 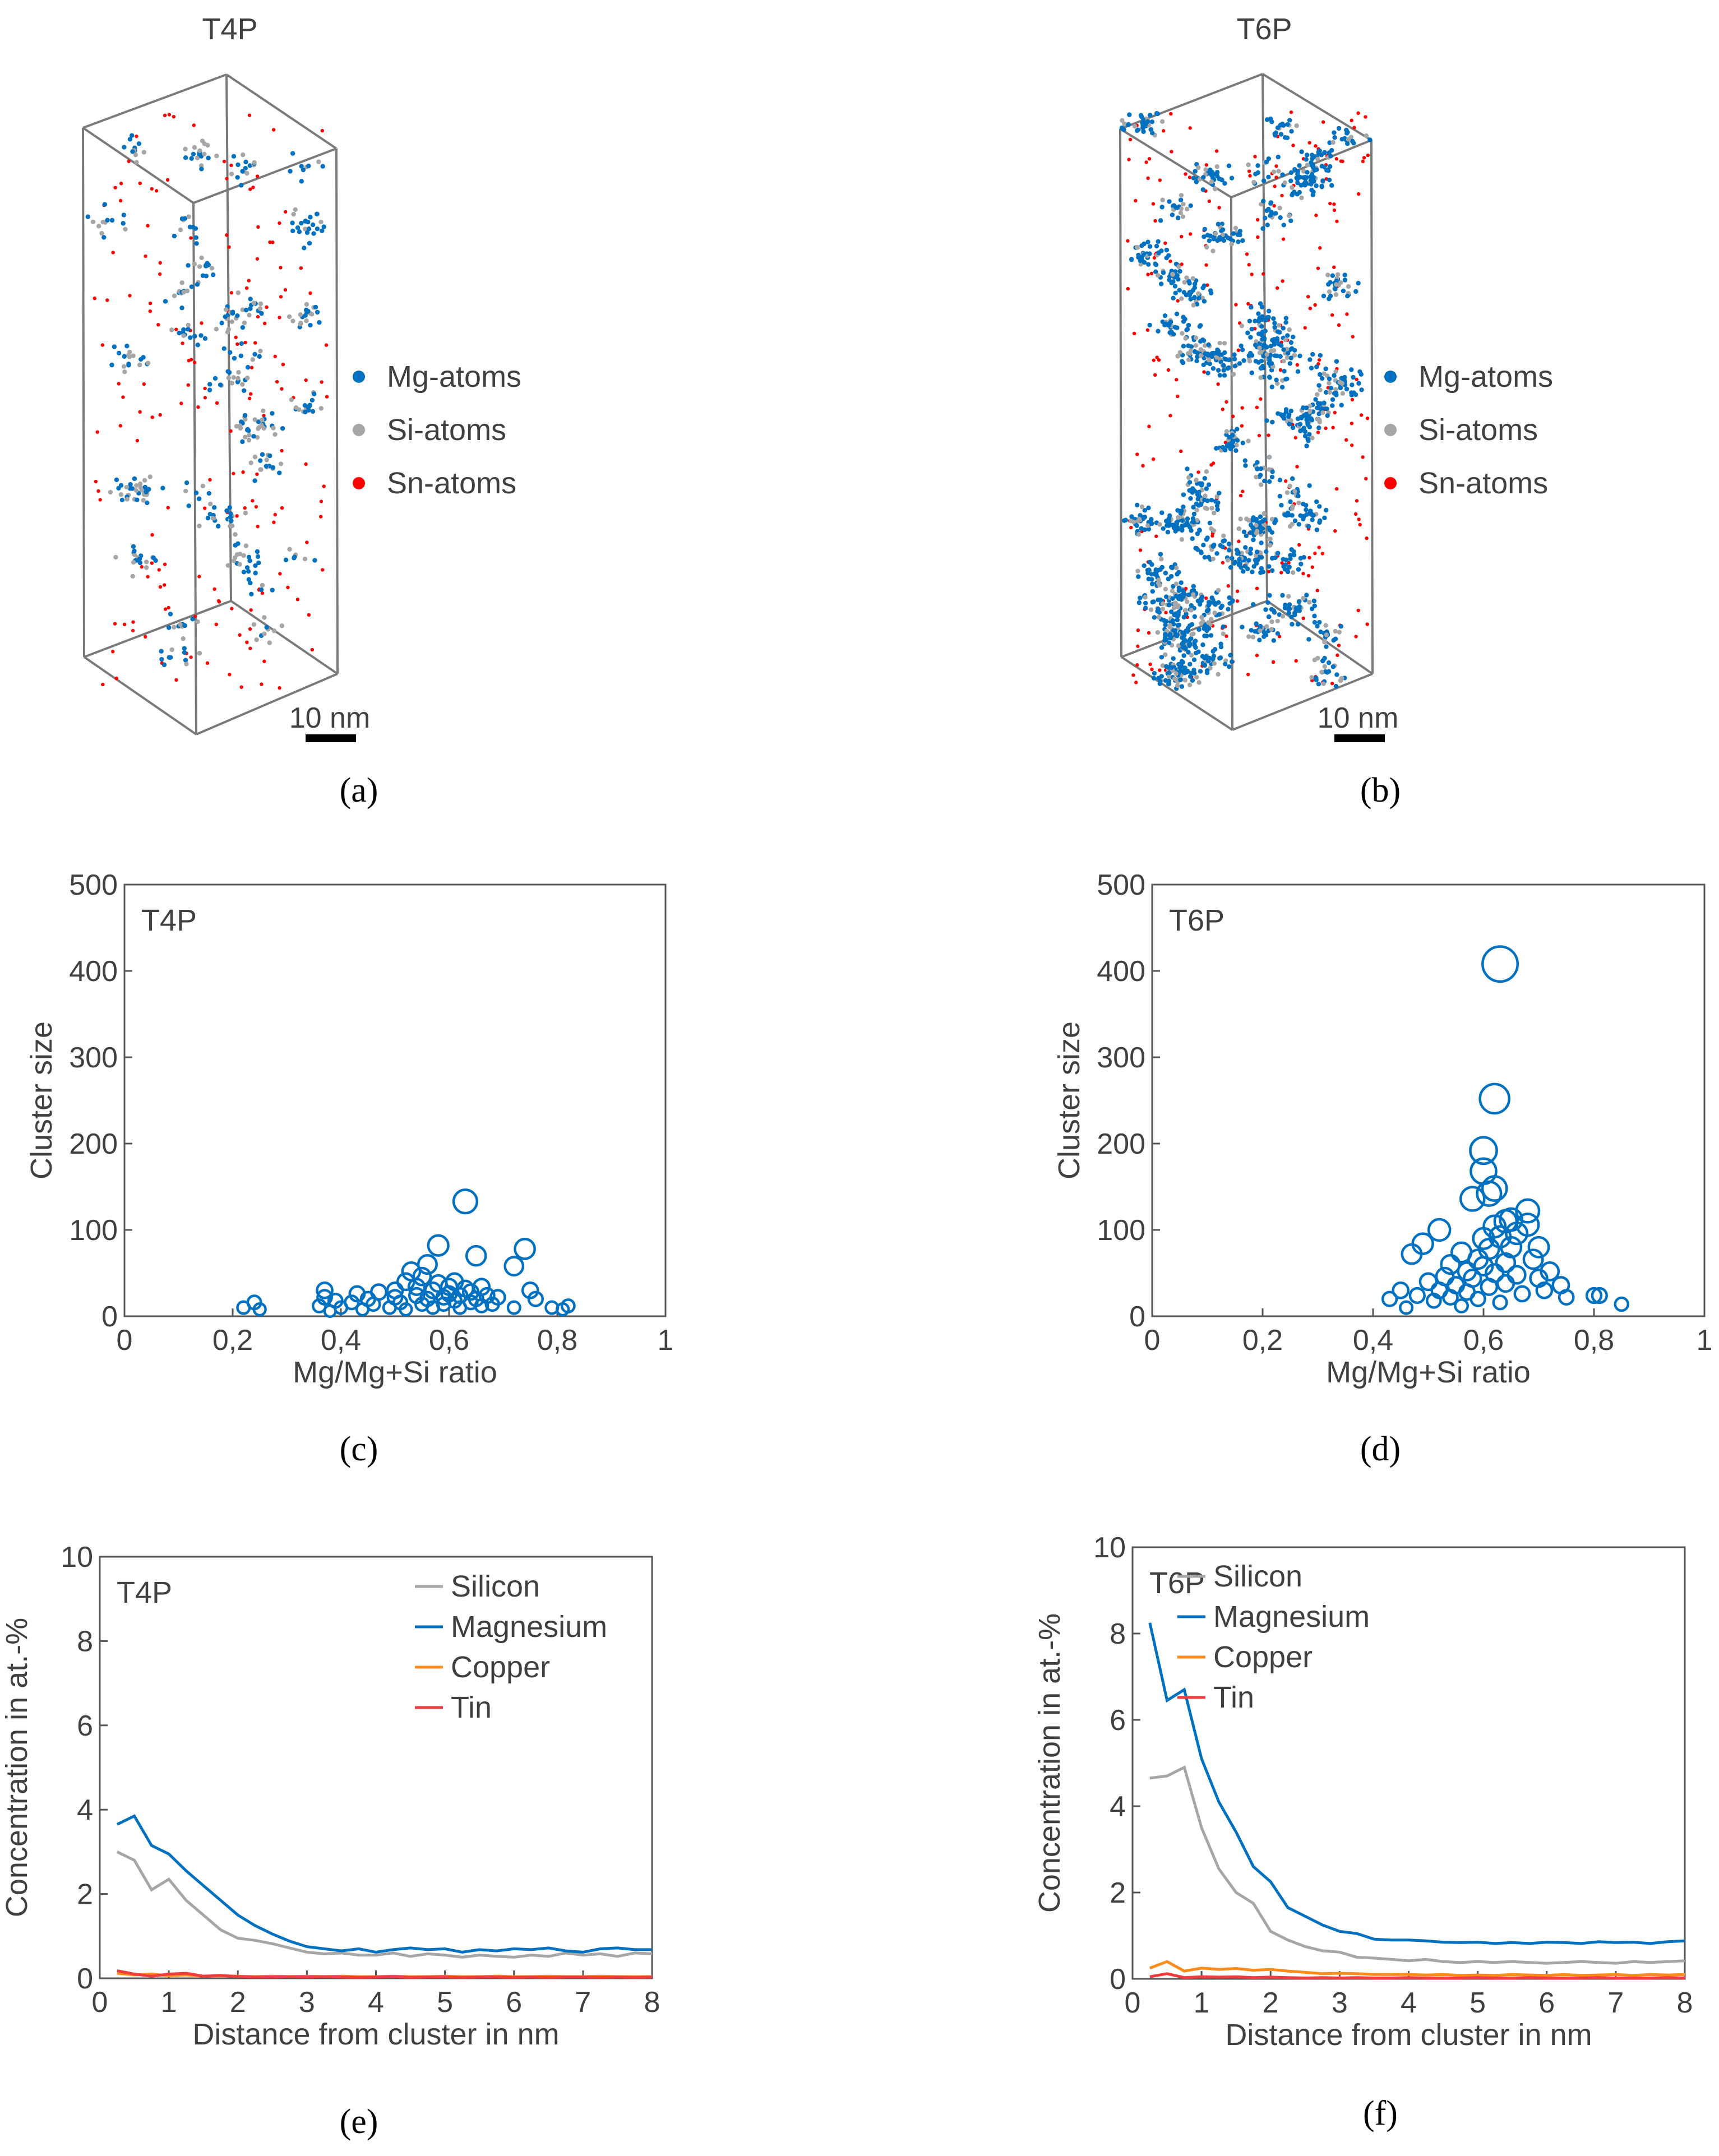 I want to click on x-tick-label: 3, so click(x=307, y=2002).